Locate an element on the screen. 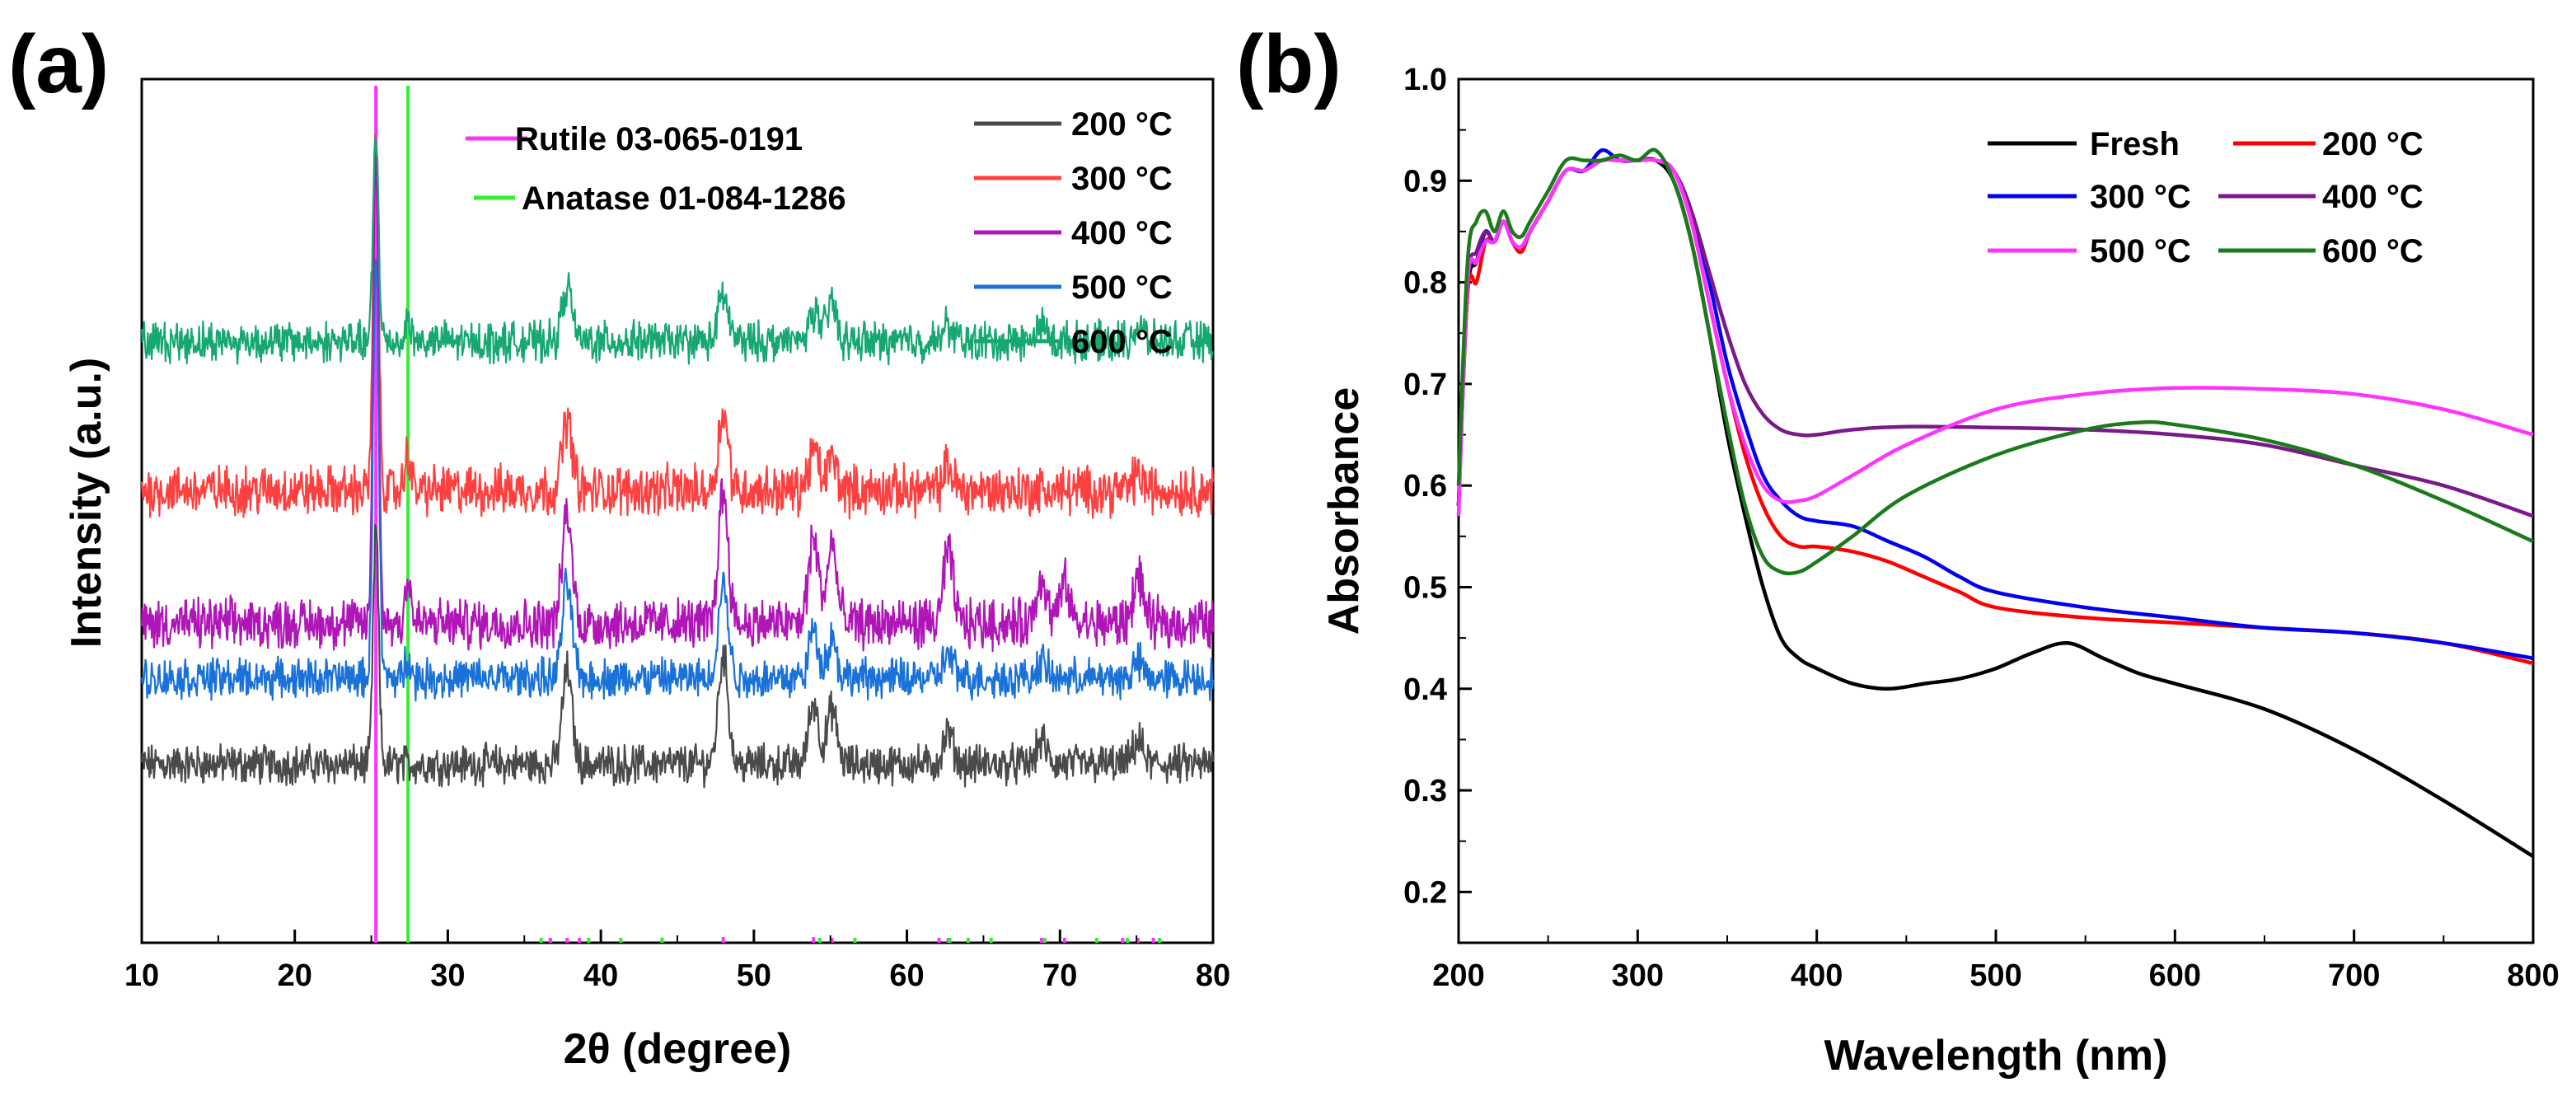 Image resolution: width=2576 pixels, height=1101 pixels. uvvis-y-tick-label: 0.3 is located at coordinates (1425, 791).